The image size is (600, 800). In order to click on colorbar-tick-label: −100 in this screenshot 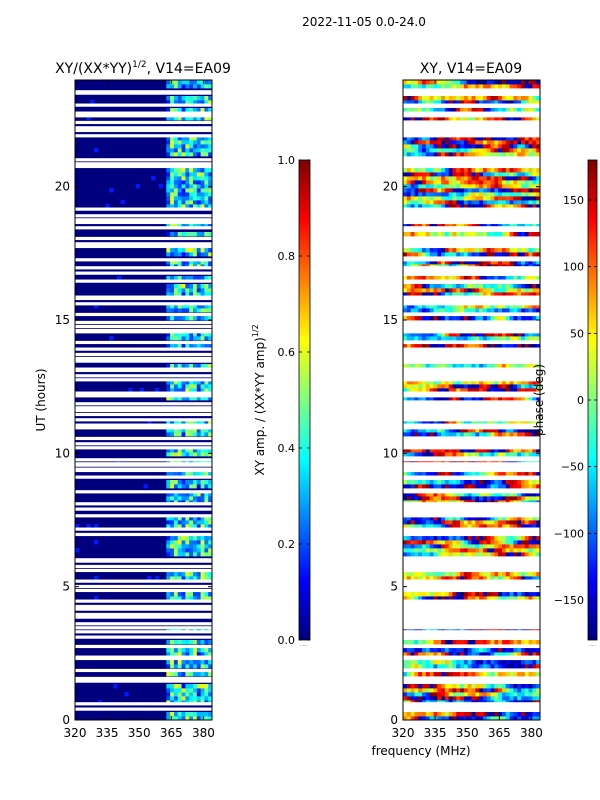, I will do `click(569, 533)`.